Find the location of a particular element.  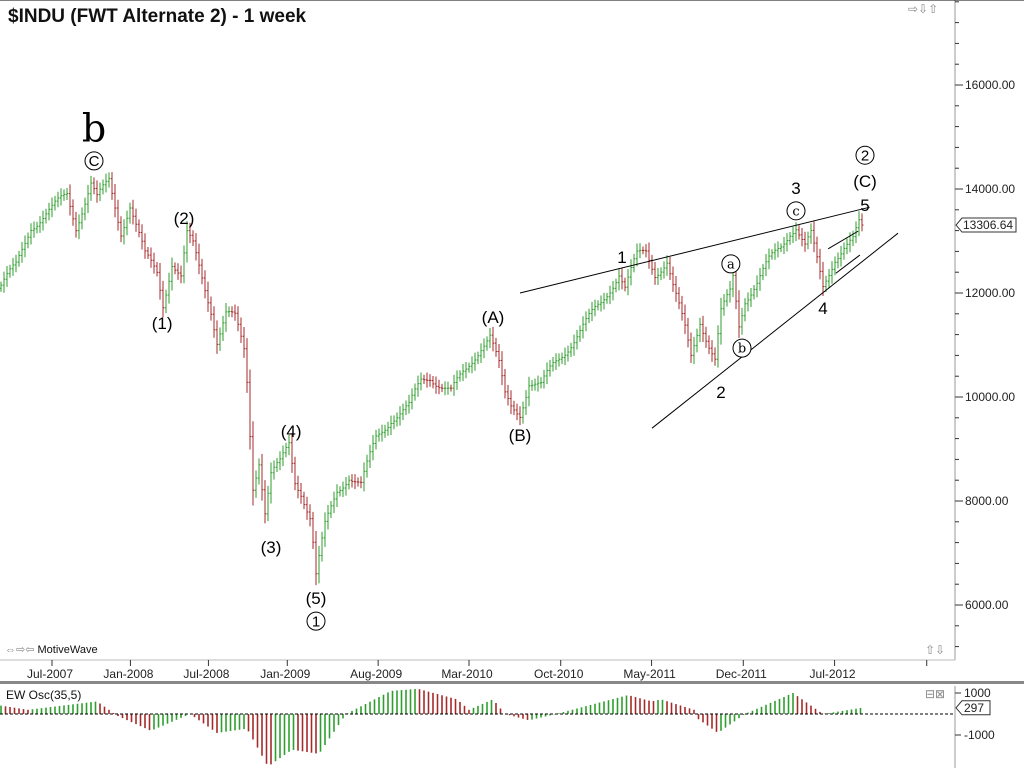

x-tick-label: May-2011 is located at coordinates (649, 674).